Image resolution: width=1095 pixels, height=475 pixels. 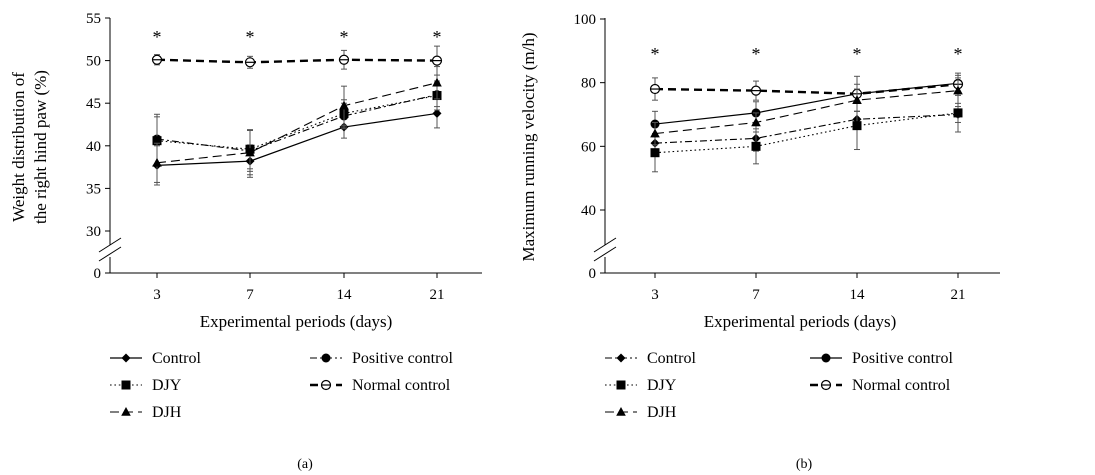 I want to click on chart-0-legend-item: DJY, so click(x=146, y=385).